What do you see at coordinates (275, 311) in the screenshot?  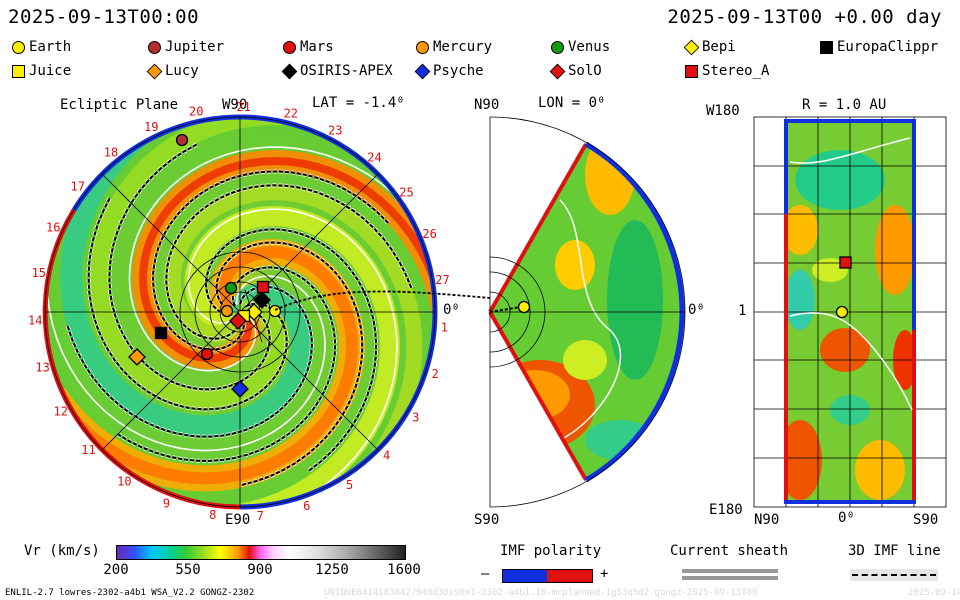 I see `earth-marker` at bounding box center [275, 311].